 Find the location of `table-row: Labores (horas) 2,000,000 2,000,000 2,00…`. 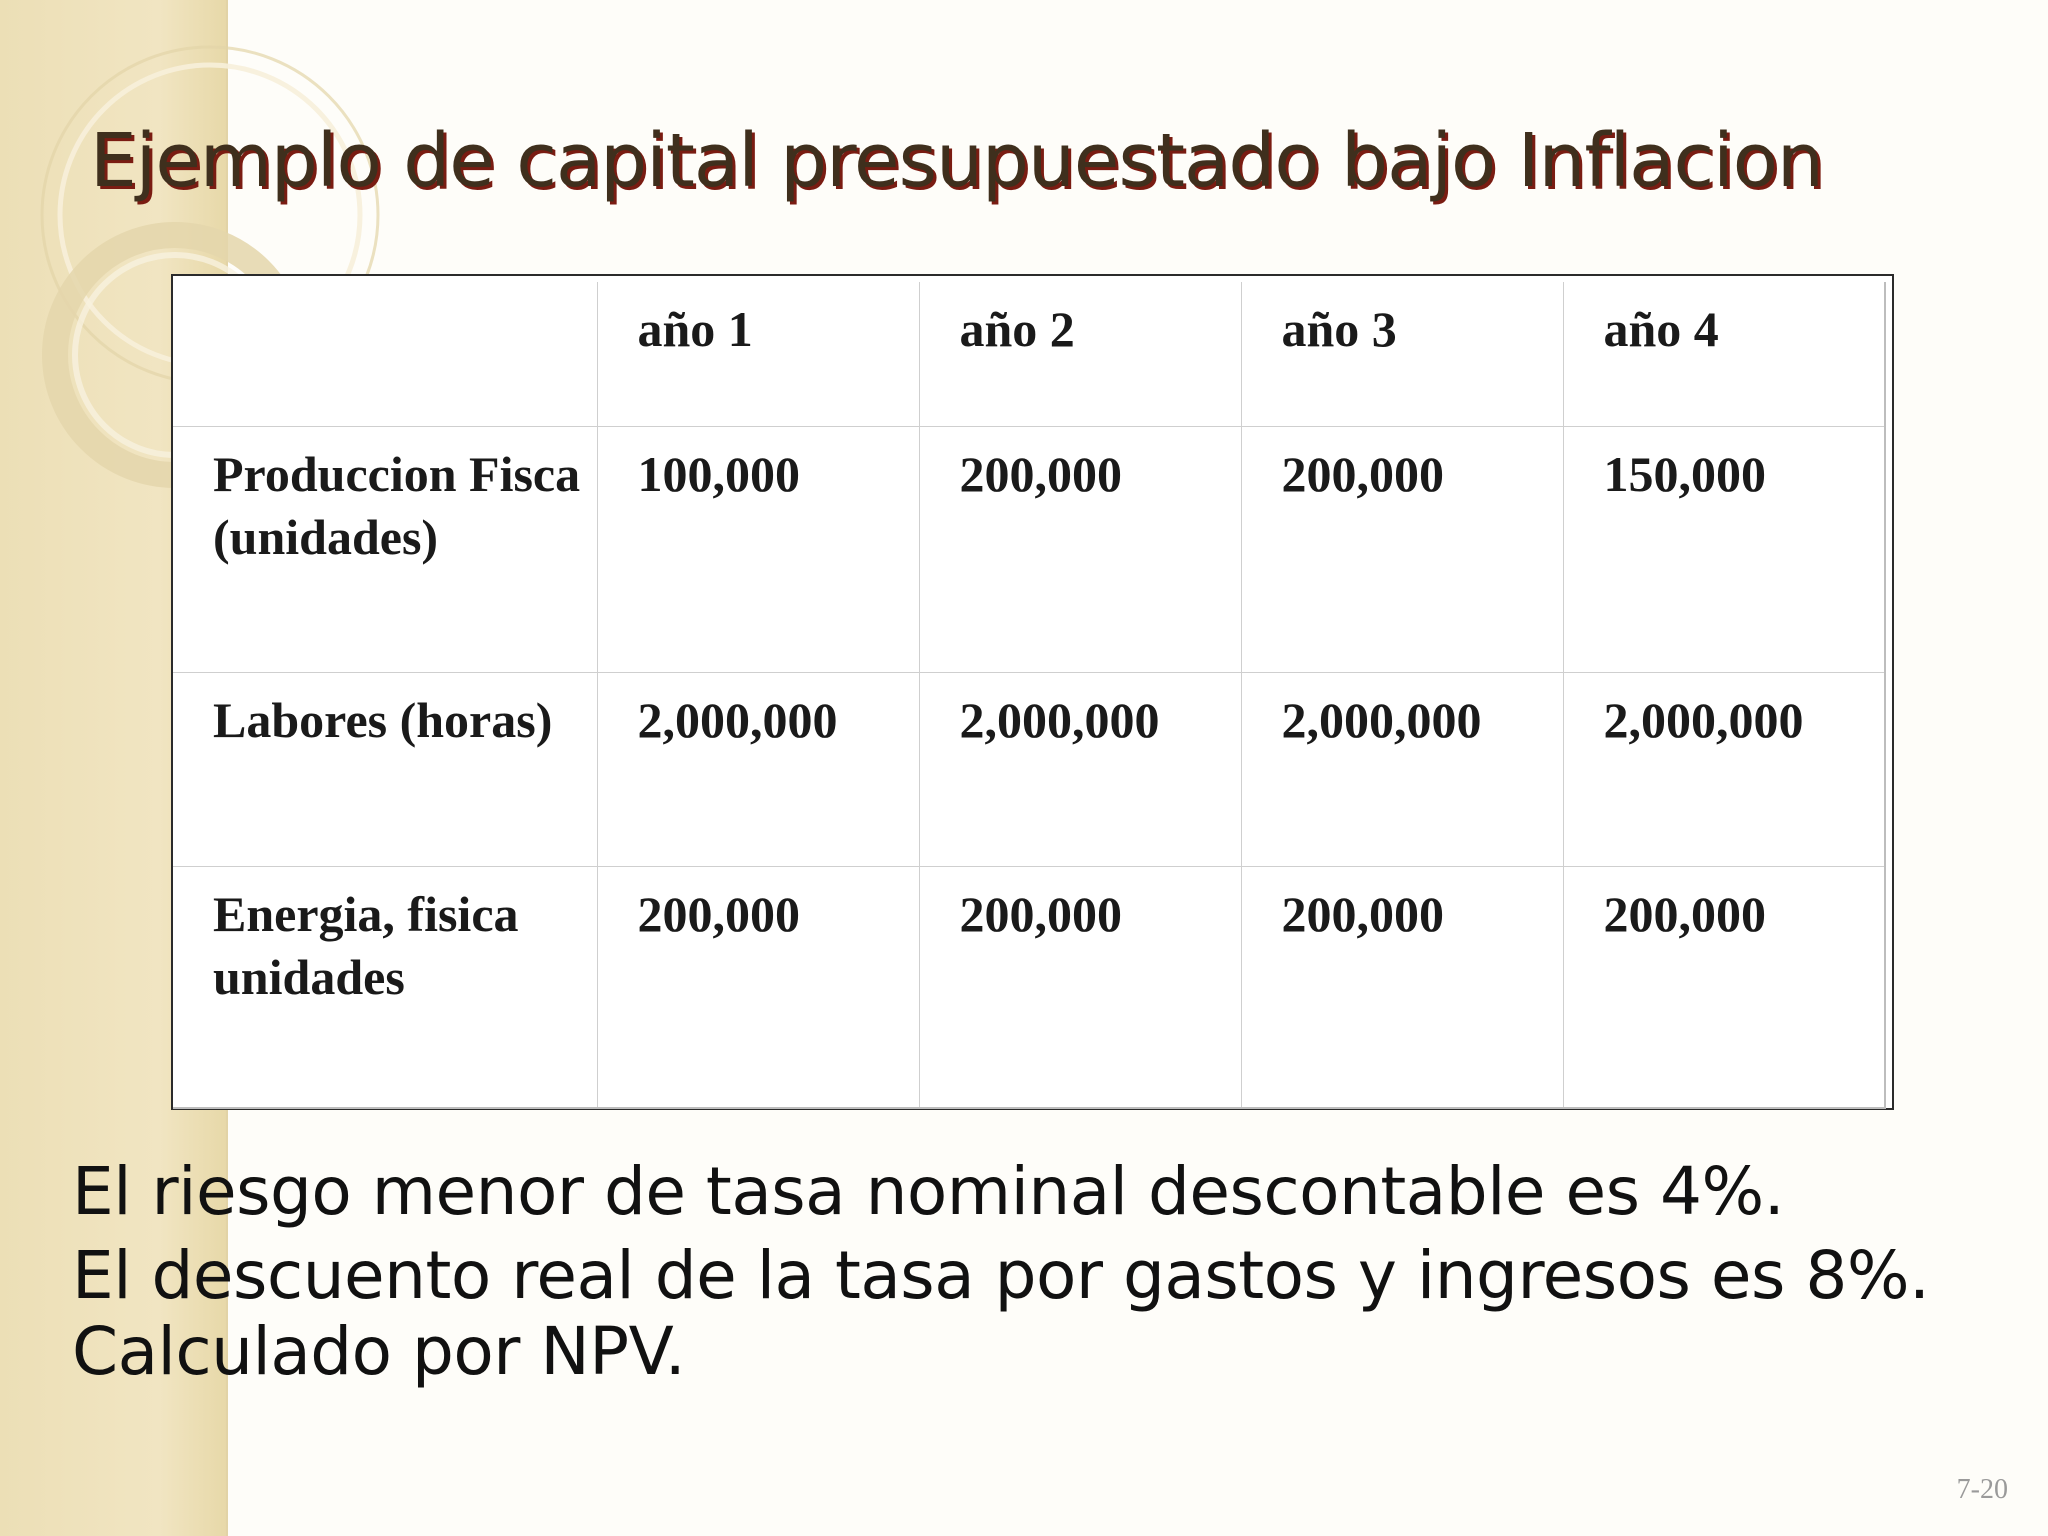

table-row: Labores (horas) 2,000,000 2,000,000 2,00… is located at coordinates (1029, 769).